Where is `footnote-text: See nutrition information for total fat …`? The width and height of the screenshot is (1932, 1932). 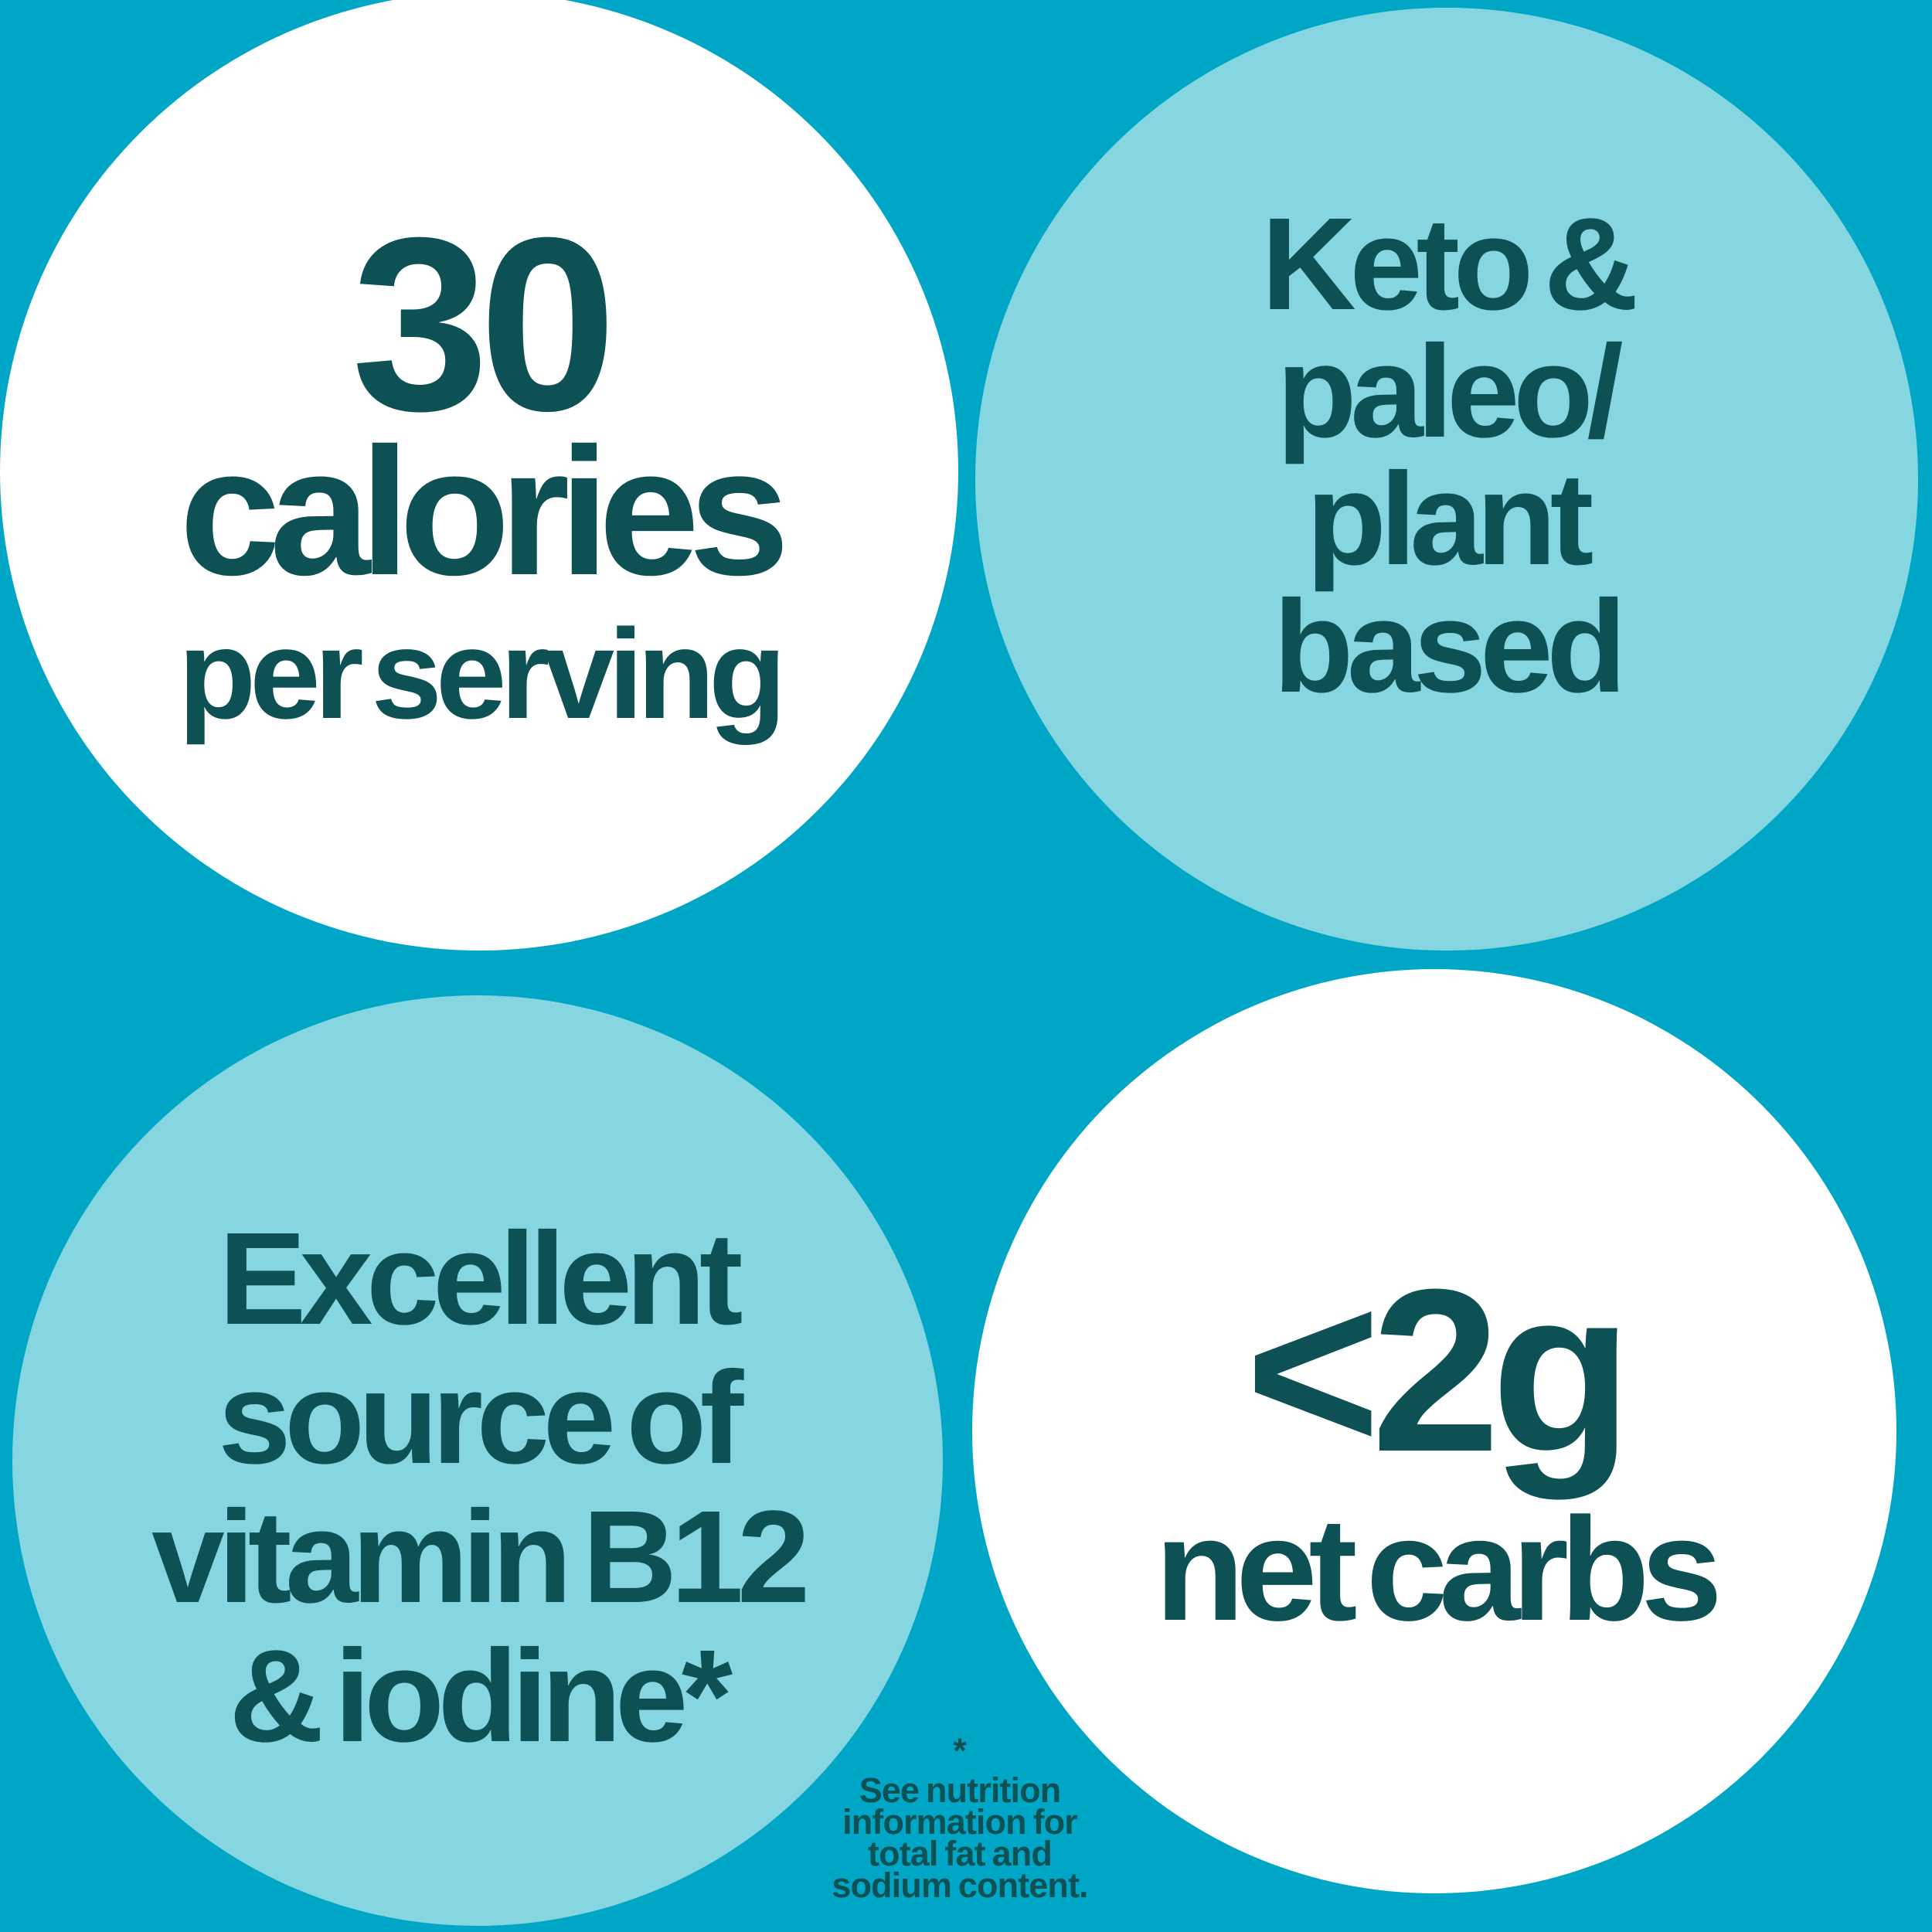
footnote-text: See nutrition information for total fat … is located at coordinates (960, 1838).